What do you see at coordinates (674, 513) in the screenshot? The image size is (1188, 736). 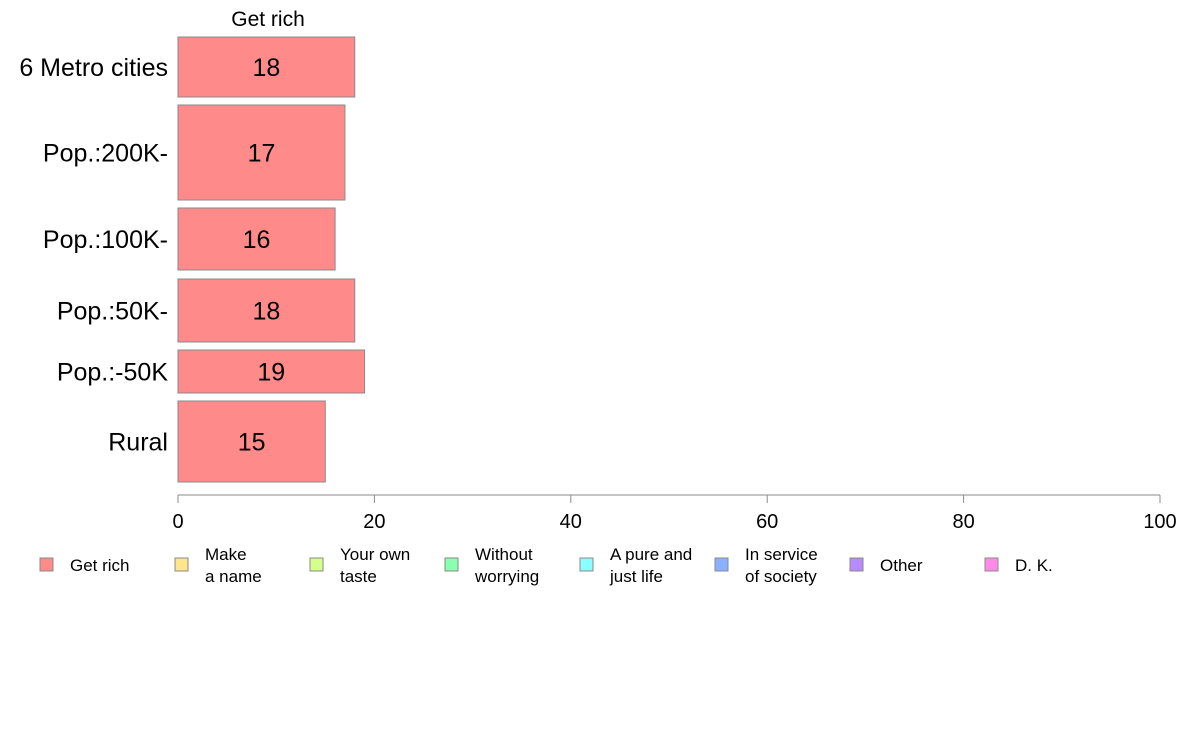 I see `x-axis: 0 20 40 60 80 100` at bounding box center [674, 513].